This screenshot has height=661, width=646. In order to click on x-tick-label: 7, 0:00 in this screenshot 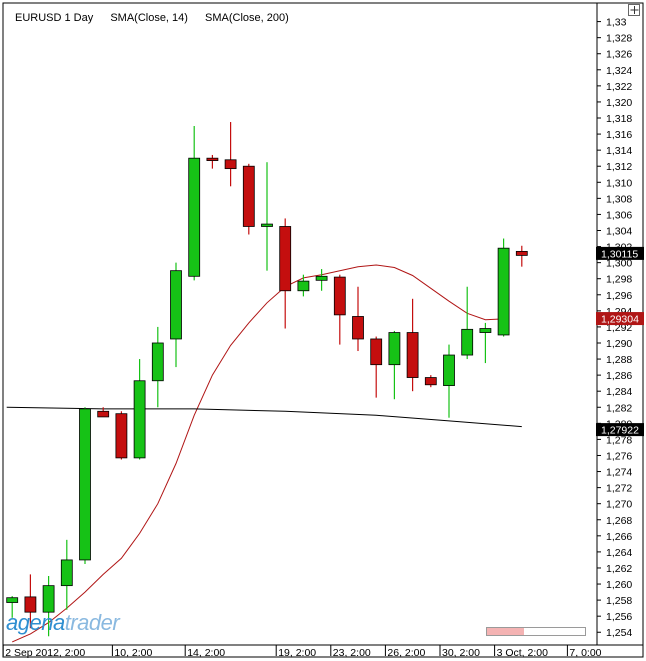, I will do `click(585, 653)`.